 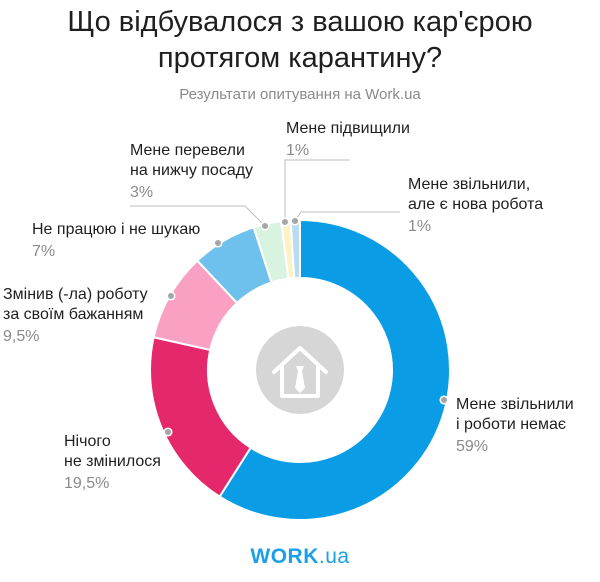 What do you see at coordinates (75, 294) in the screenshot?
I see `label-changed-job-line-1: Змінив (-ла) роботу` at bounding box center [75, 294].